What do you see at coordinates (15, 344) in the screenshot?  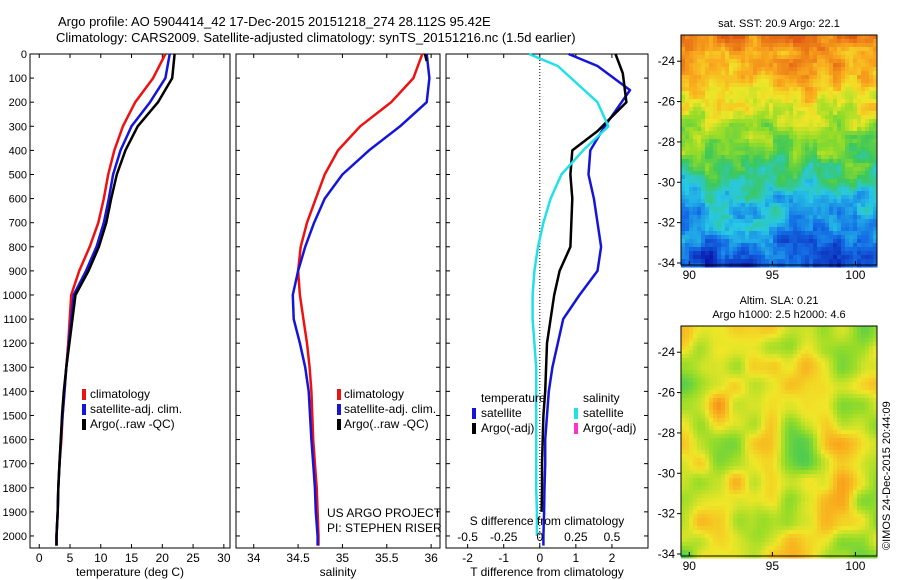 I see `temperature-ytick-label: 1200` at bounding box center [15, 344].